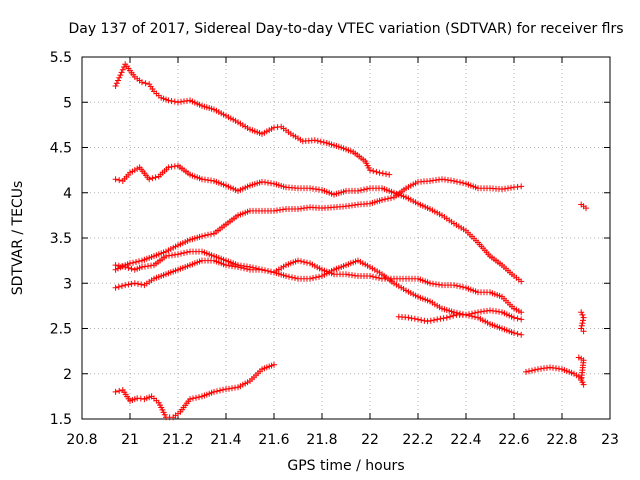 This screenshot has height=480, width=640. I want to click on y-tick-label: 4.5, so click(61, 149).